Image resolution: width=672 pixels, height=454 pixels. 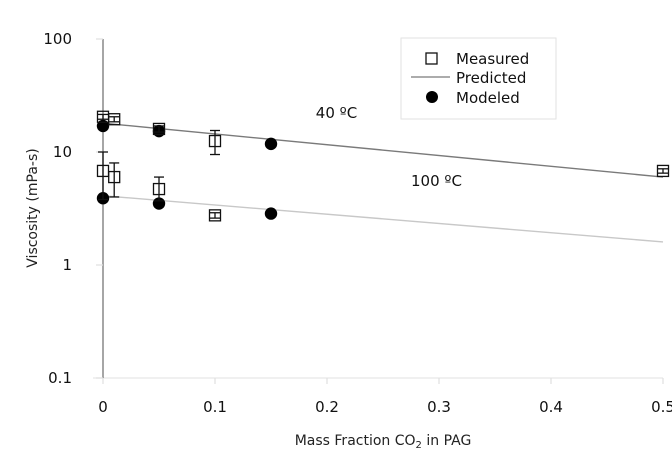 What do you see at coordinates (336, 113) in the screenshot?
I see `temperature-annotation: 40 ºC` at bounding box center [336, 113].